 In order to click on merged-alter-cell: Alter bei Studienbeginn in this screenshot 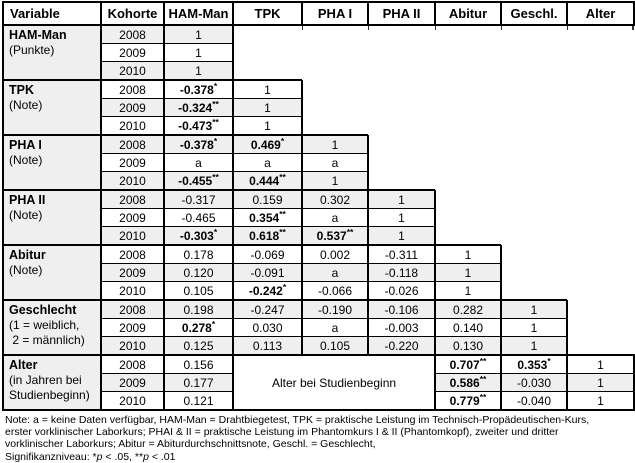, I will do `click(334, 382)`.